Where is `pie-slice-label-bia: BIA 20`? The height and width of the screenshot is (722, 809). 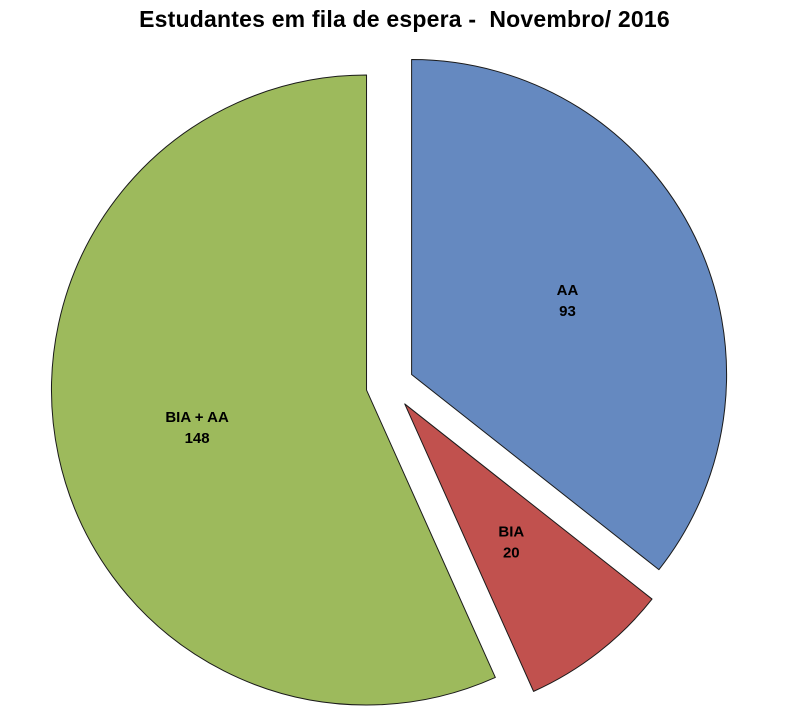 pie-slice-label-bia: BIA 20 is located at coordinates (511, 543).